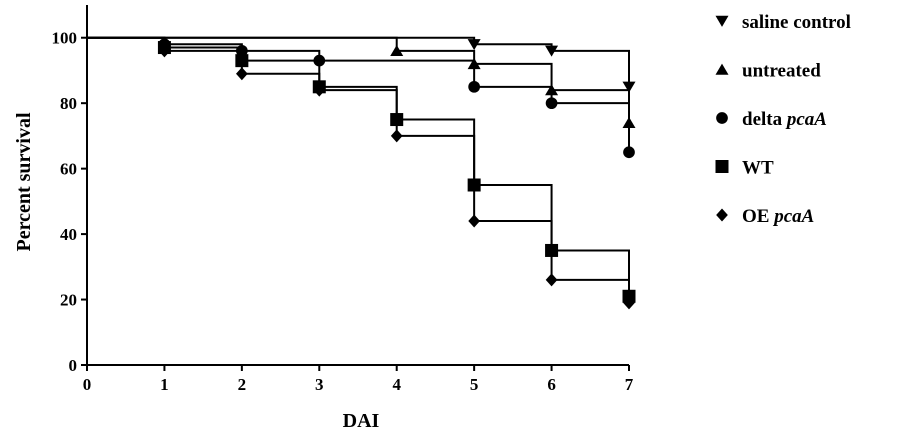 The image size is (900, 437). I want to click on y-axis-title: Percent survival, so click(24, 181).